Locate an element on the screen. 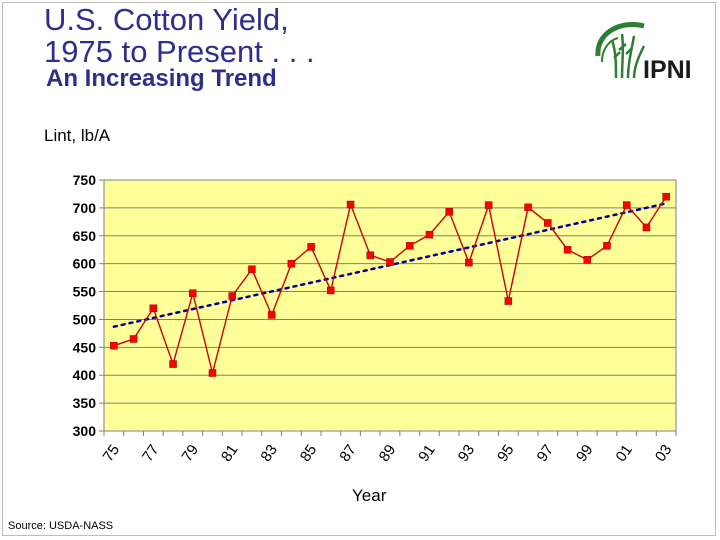  title-line-2: 1975 to Present . . . is located at coordinates (179, 51).